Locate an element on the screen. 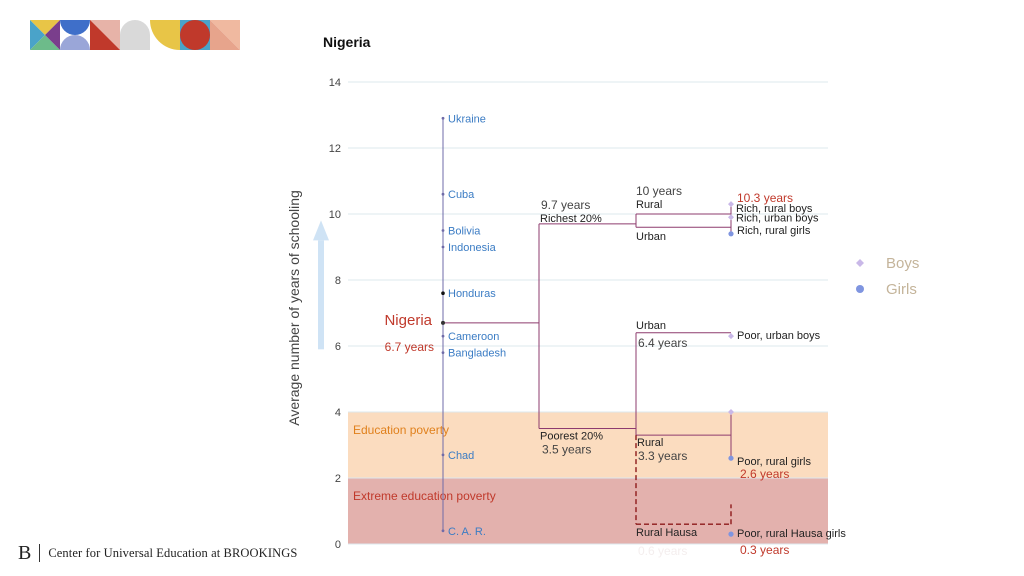 The width and height of the screenshot is (1024, 576). nigeria-point is located at coordinates (443, 322).